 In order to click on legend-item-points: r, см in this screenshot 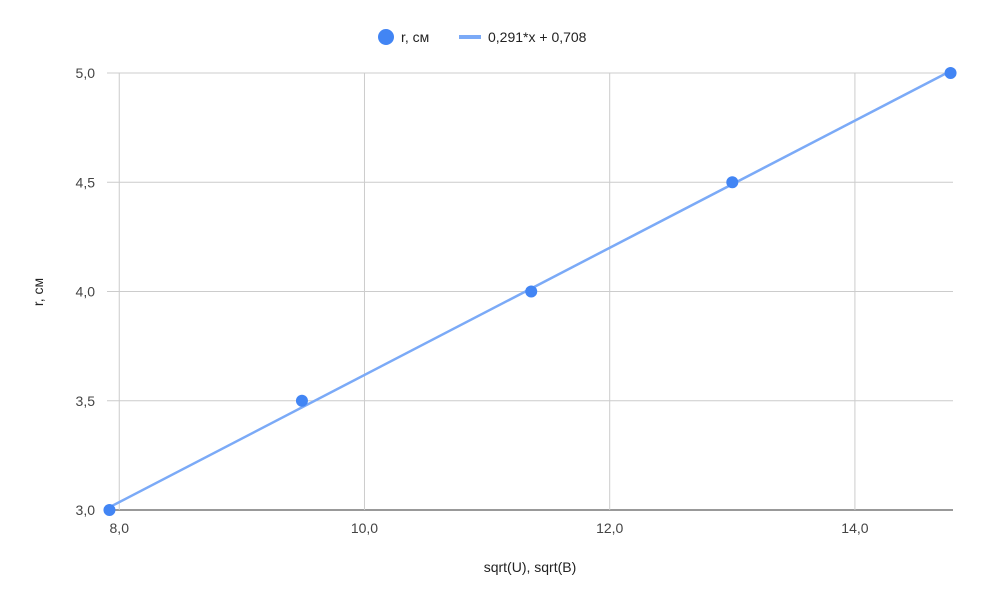, I will do `click(403, 37)`.